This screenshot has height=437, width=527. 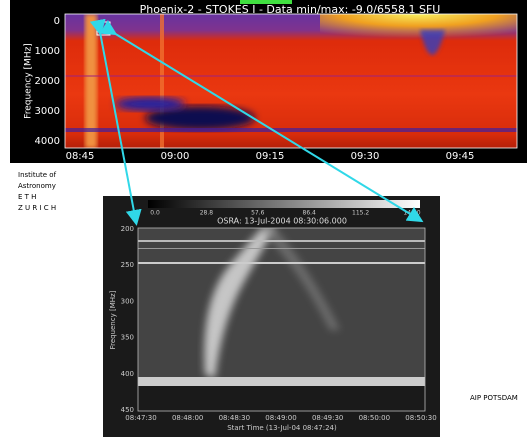 I want to click on y-tick-label: 250, so click(x=127, y=265).